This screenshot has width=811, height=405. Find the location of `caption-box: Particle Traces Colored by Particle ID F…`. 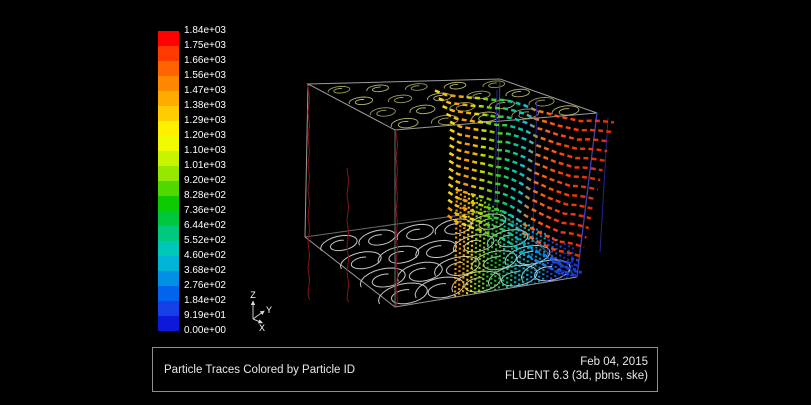

caption-box: Particle Traces Colored by Particle ID F… is located at coordinates (405, 369).